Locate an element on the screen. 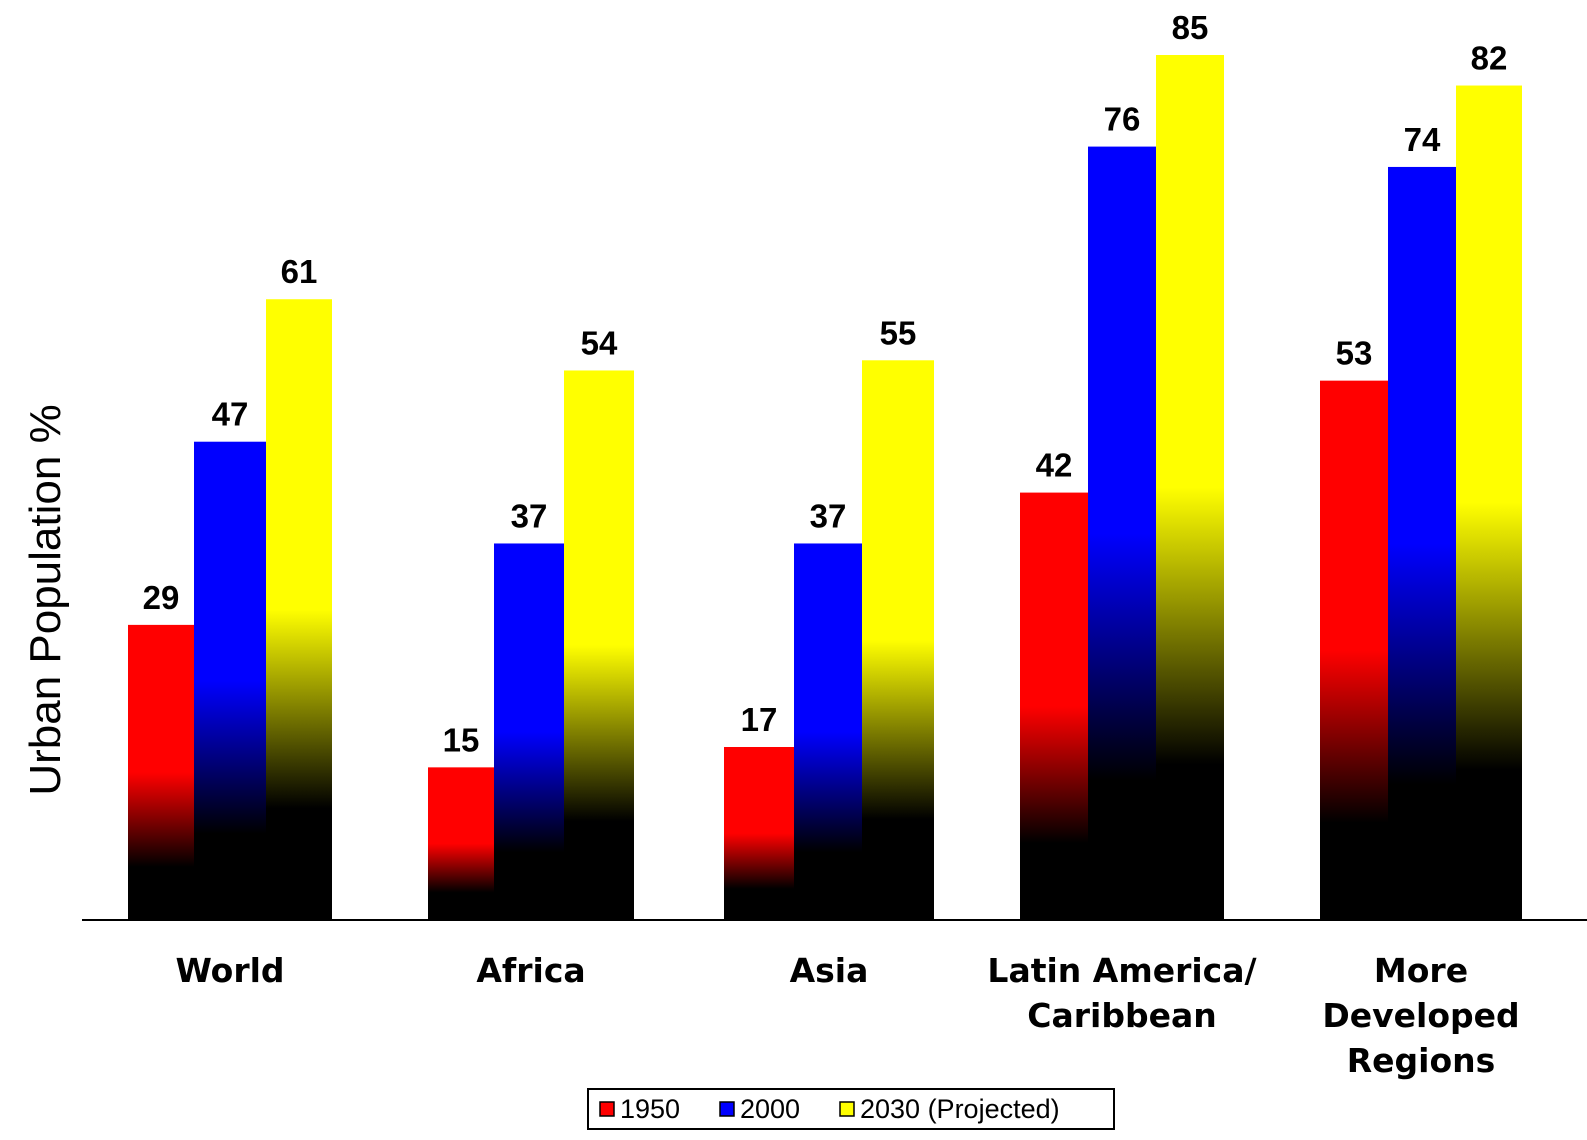 The image size is (1587, 1140). data-label-2-0: 17 is located at coordinates (759, 719).